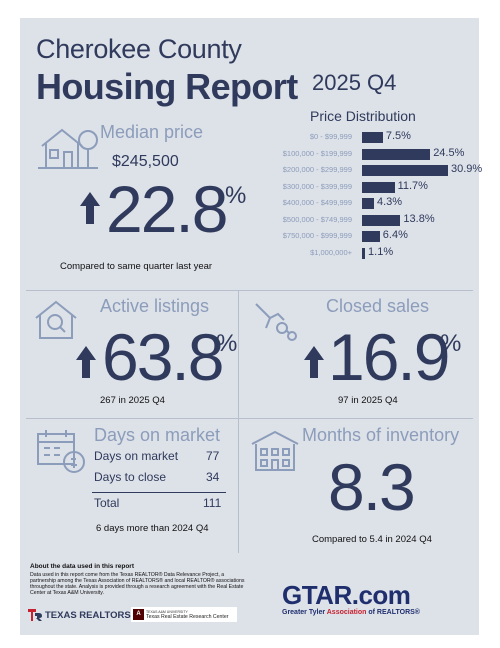 Image resolution: width=500 pixels, height=648 pixels. What do you see at coordinates (317, 186) in the screenshot?
I see `price-category-label: $300,000 - $399,999` at bounding box center [317, 186].